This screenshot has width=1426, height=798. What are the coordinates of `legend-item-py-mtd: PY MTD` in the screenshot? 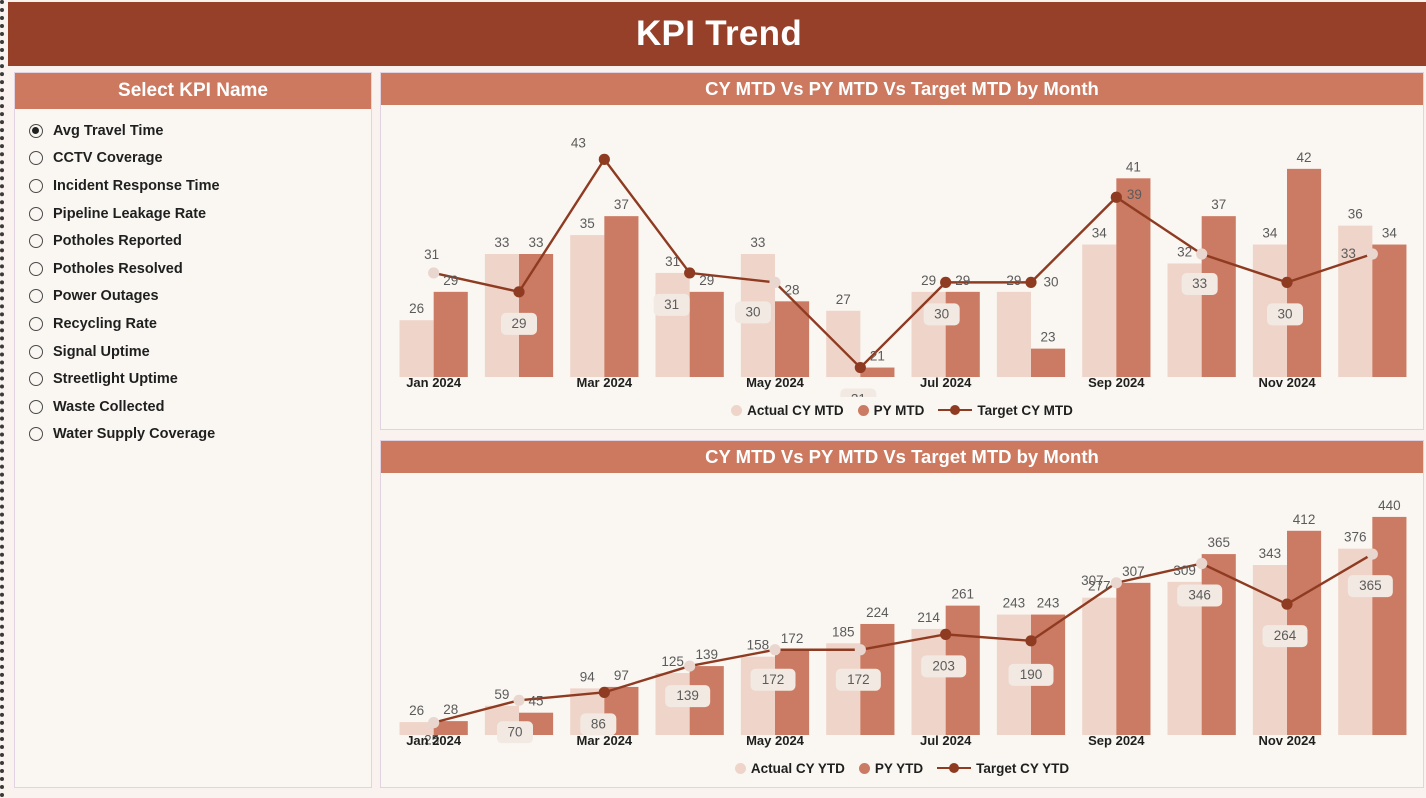 It's located at (890, 410).